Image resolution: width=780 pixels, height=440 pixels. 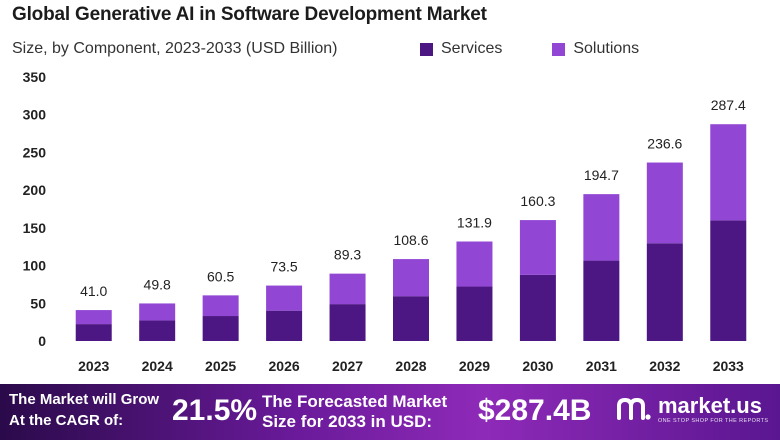 I want to click on x-tick-label: 2033, so click(x=728, y=366).